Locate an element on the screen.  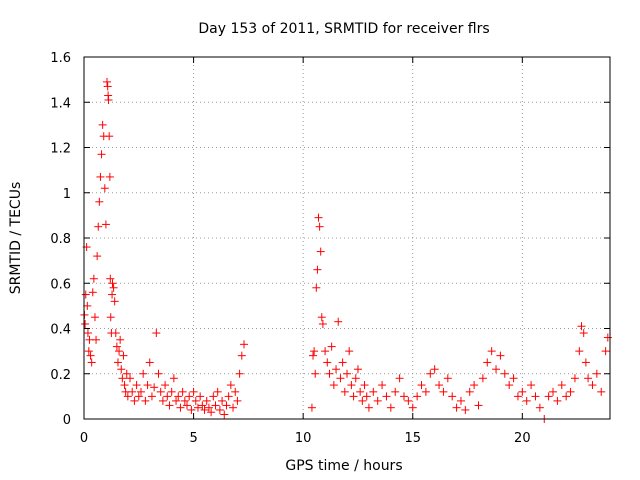
y-tick-label: 1 is located at coordinates (67, 194).